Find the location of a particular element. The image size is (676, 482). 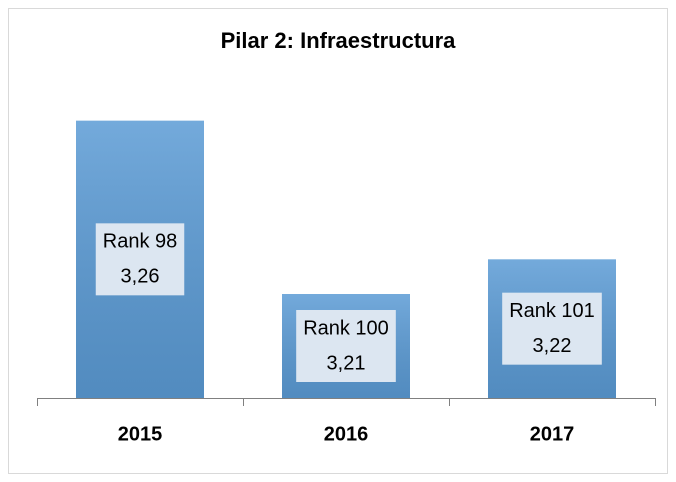

rank-label: Rank 98 is located at coordinates (140, 242).